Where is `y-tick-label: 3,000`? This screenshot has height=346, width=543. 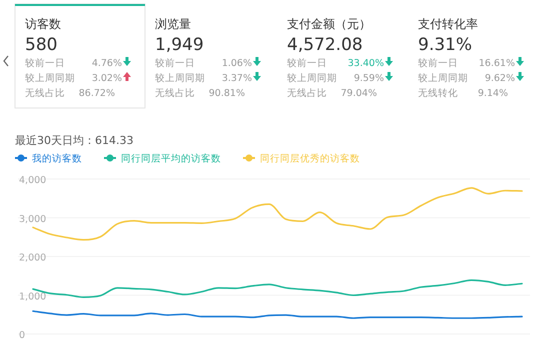
y-tick-label: 3,000 is located at coordinates (32, 219).